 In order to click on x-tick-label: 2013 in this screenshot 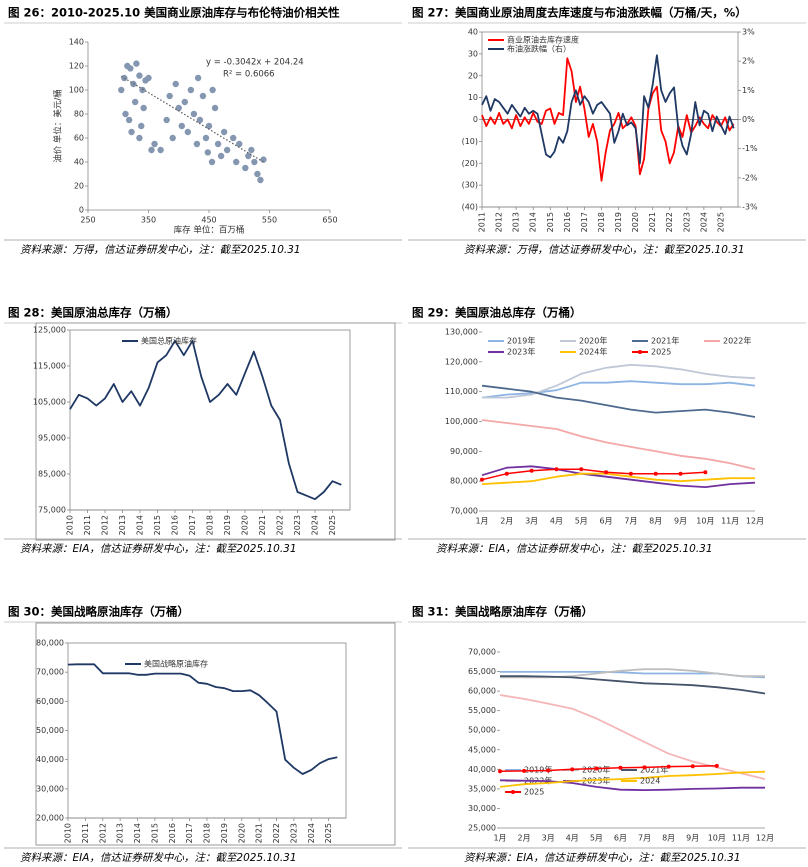, I will do `click(120, 833)`.